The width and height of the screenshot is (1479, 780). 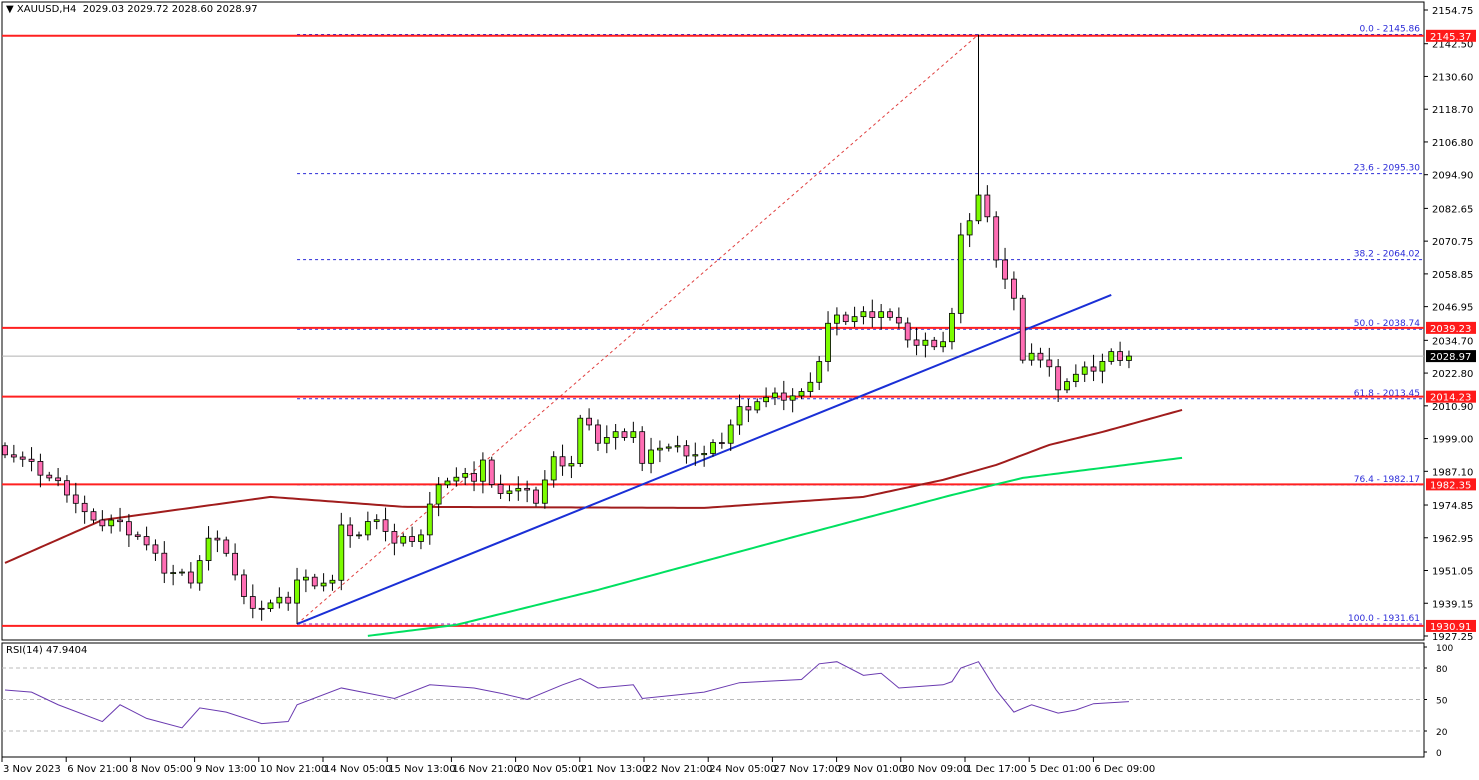 I want to click on current-price-badge-label: 2028.97, so click(x=1450, y=357).